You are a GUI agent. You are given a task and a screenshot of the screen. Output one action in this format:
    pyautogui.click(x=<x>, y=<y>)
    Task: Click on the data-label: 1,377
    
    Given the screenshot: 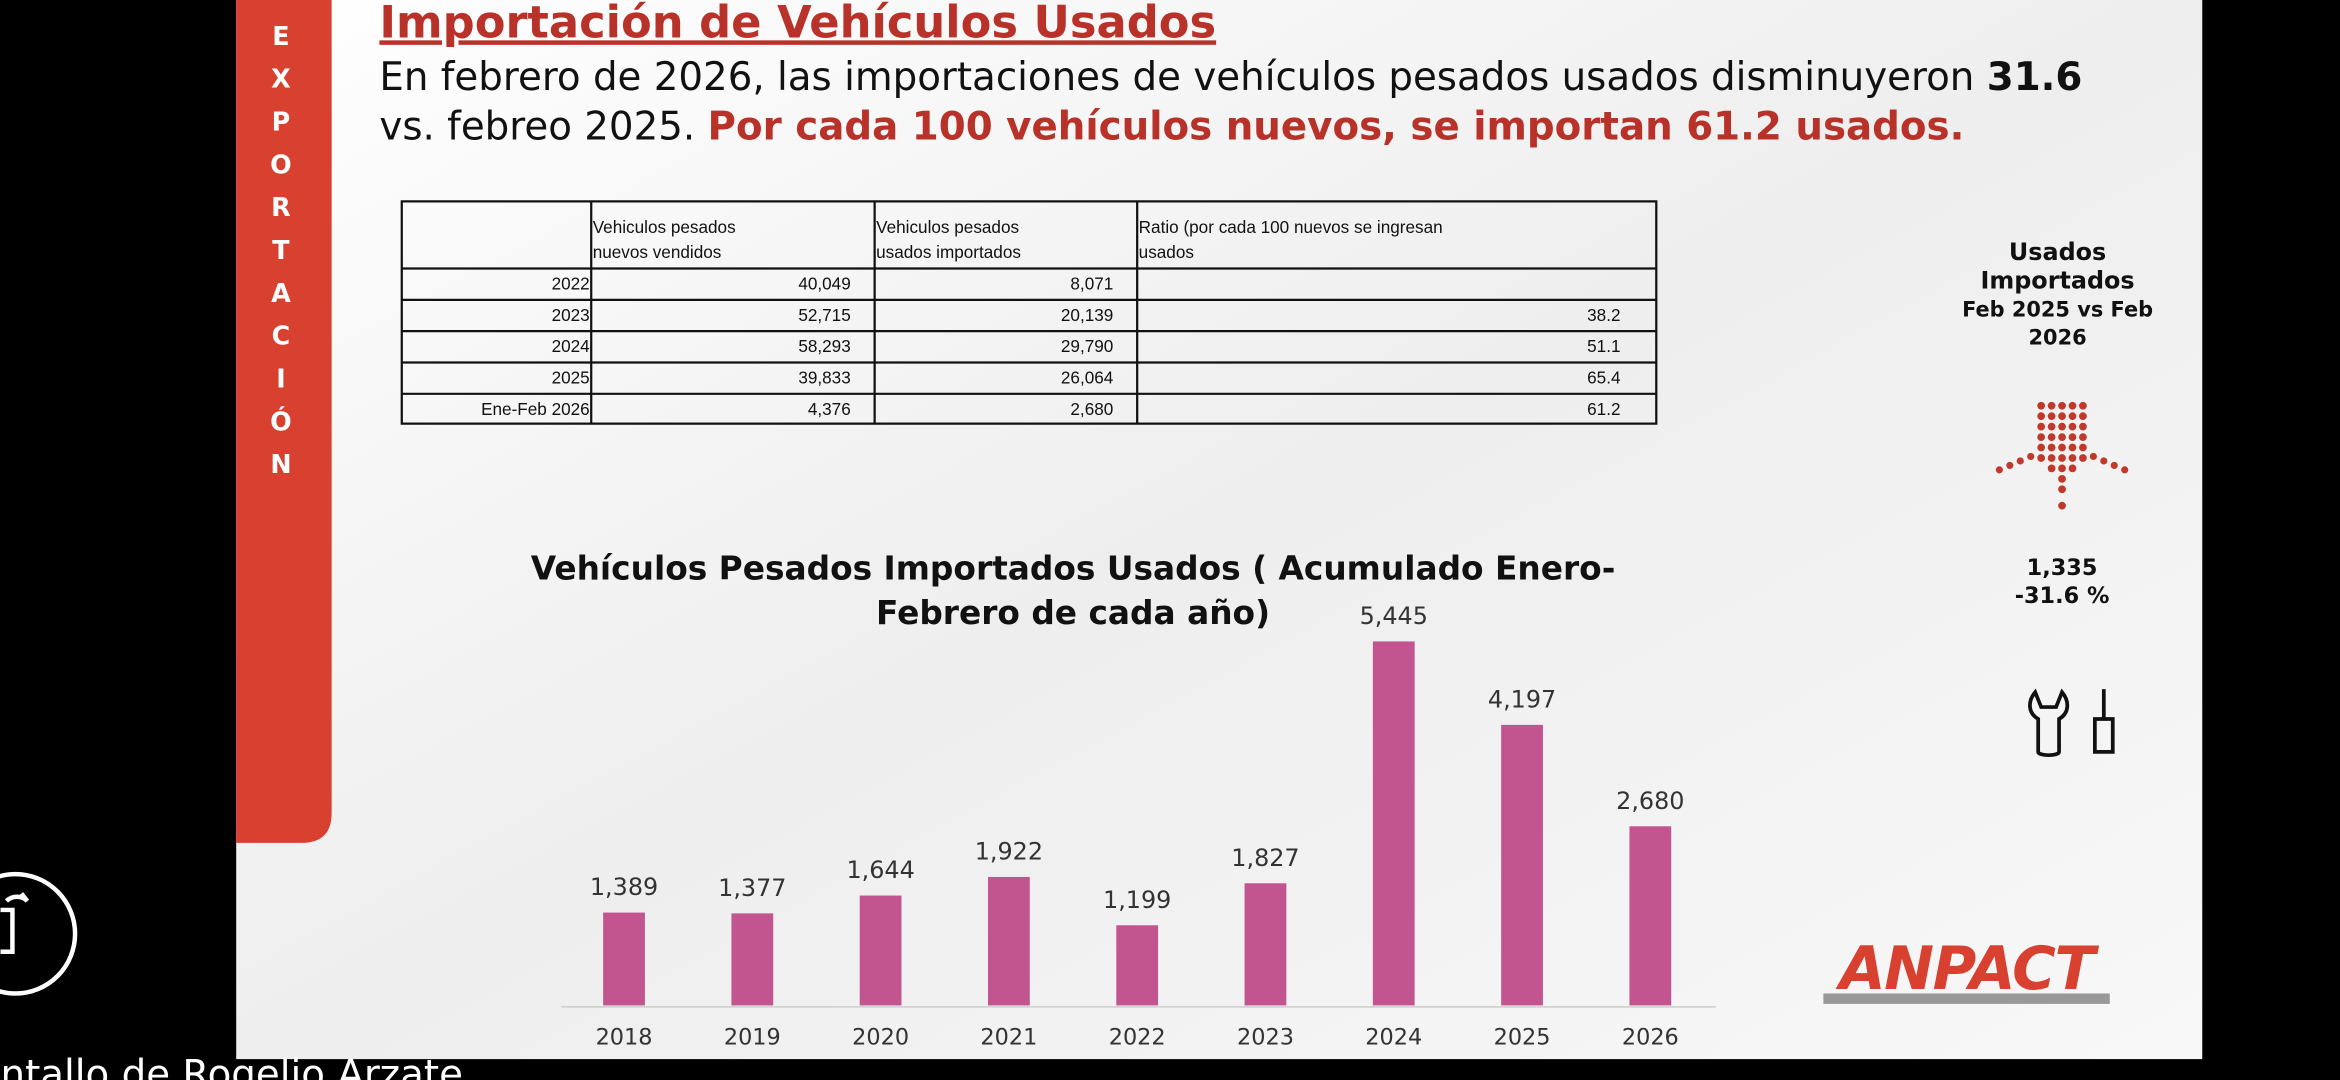 What is the action you would take?
    pyautogui.click(x=752, y=888)
    